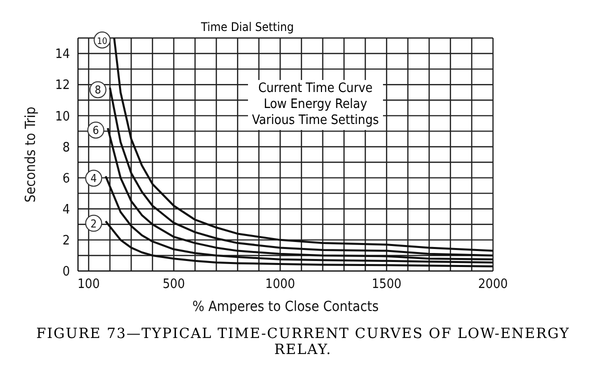  Describe the element at coordinates (93, 223) in the screenshot. I see `series-label: 2` at that location.